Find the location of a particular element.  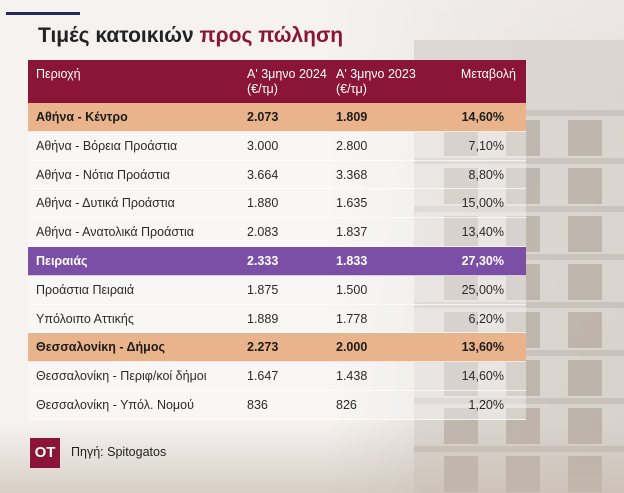

cell-q1-2024: 1.889 is located at coordinates (263, 318).